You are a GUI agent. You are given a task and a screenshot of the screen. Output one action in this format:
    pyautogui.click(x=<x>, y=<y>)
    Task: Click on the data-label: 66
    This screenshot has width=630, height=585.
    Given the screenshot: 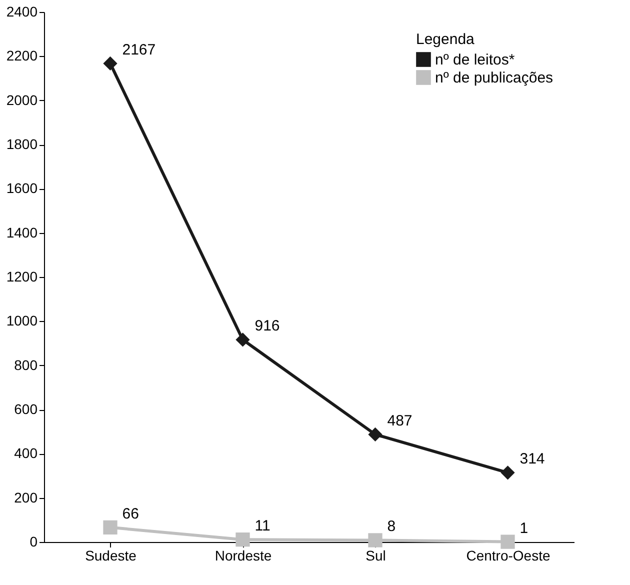 What is the action you would take?
    pyautogui.click(x=130, y=513)
    